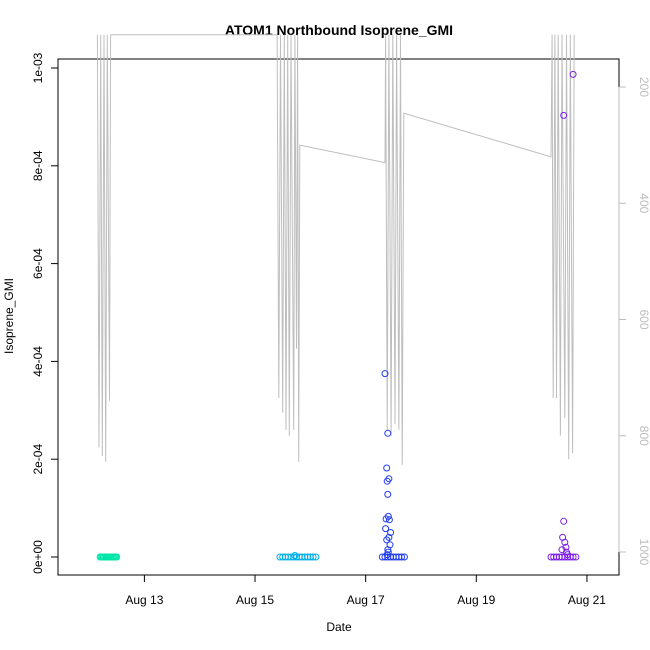  I want to click on x-tick-label: Aug 21, so click(587, 600).